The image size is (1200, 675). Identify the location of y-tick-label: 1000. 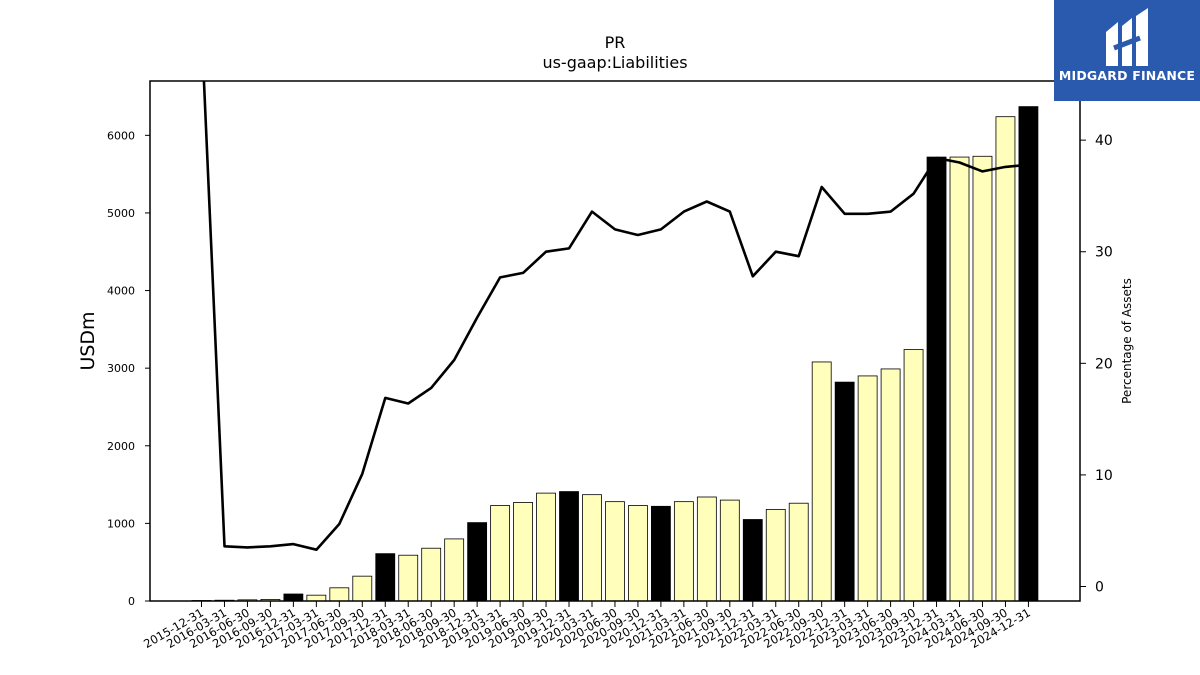
(121, 523).